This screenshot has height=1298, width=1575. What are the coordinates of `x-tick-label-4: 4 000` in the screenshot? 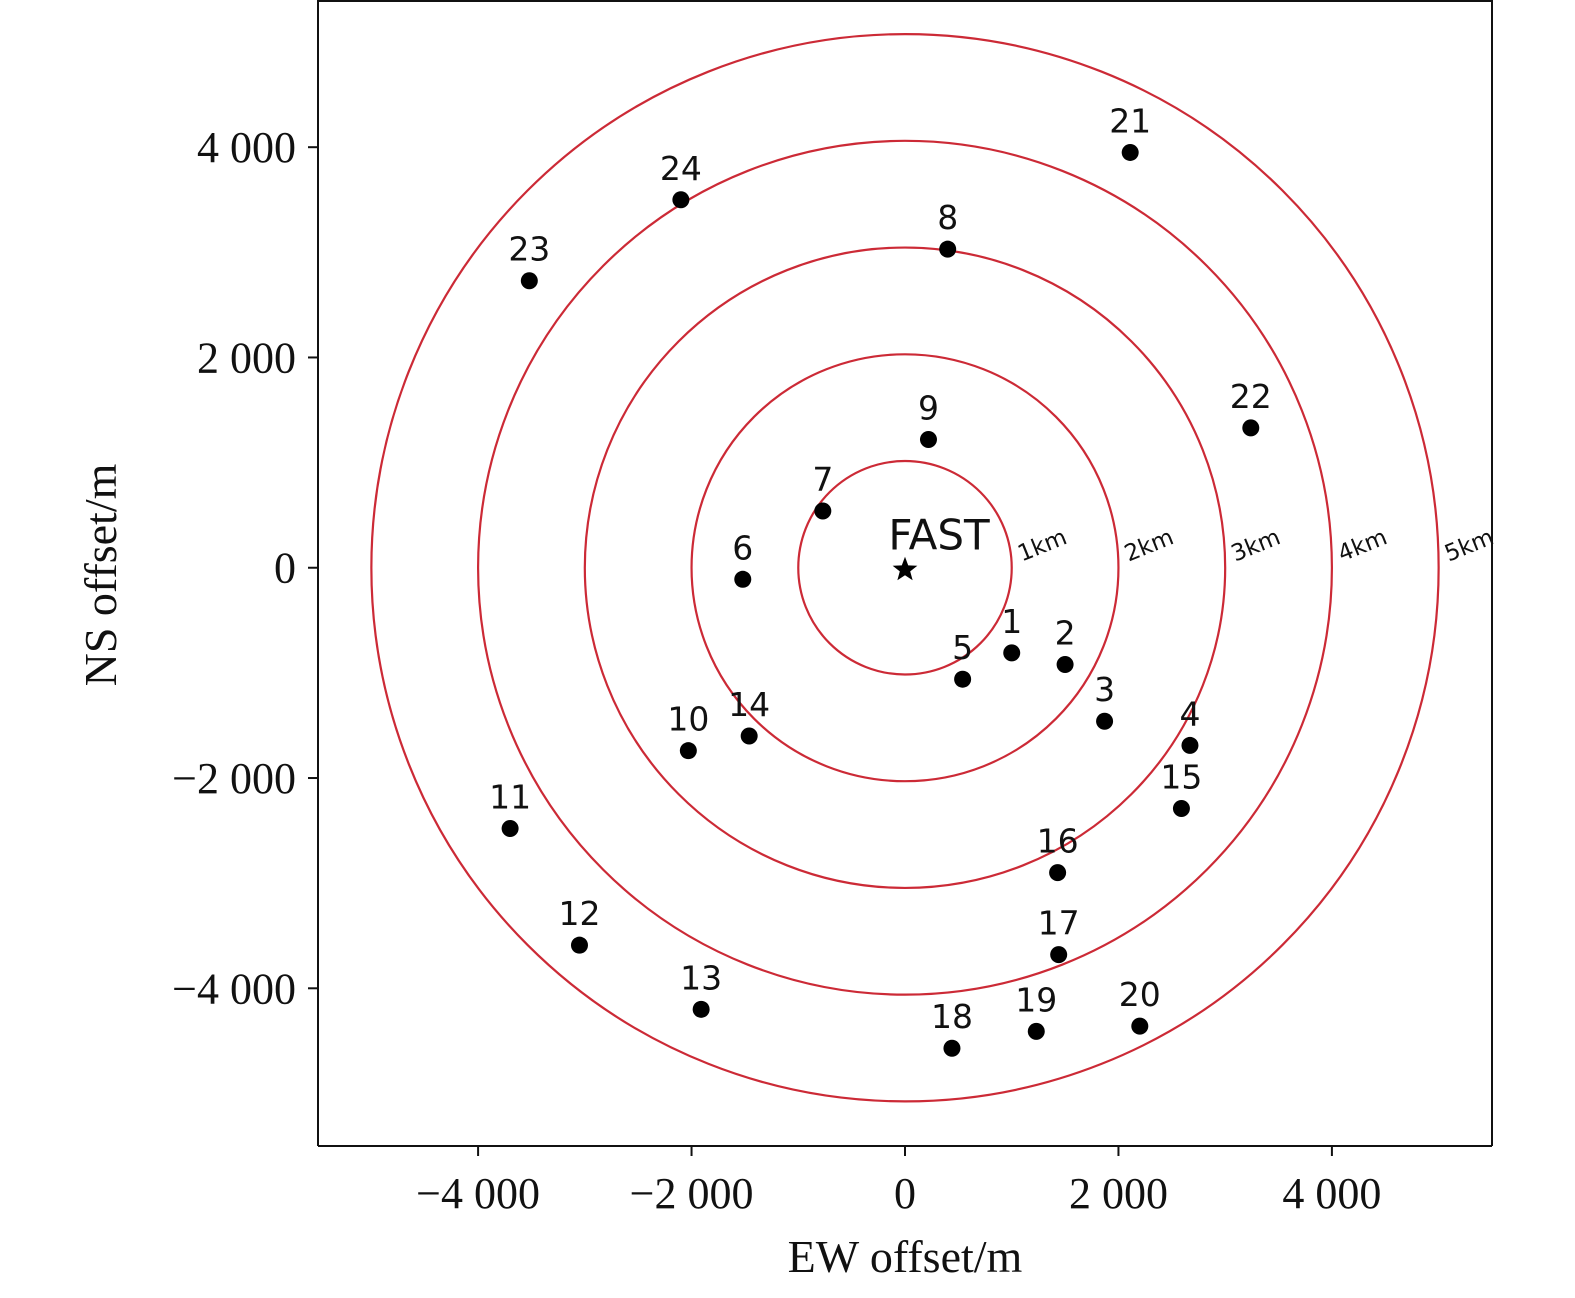 It's located at (1331, 1193).